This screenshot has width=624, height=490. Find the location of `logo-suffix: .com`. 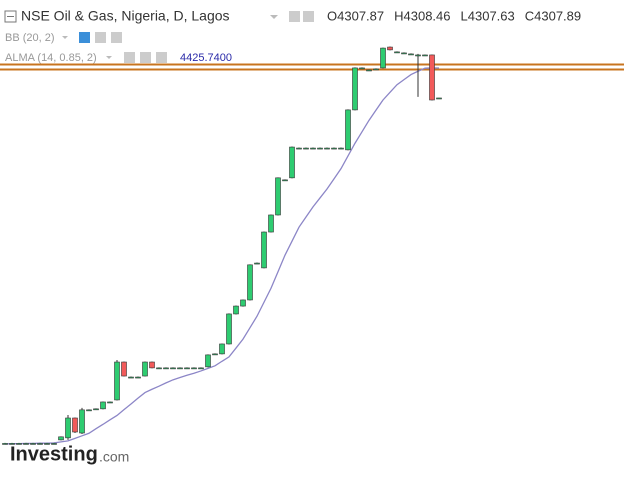

logo-suffix: .com is located at coordinates (114, 457).